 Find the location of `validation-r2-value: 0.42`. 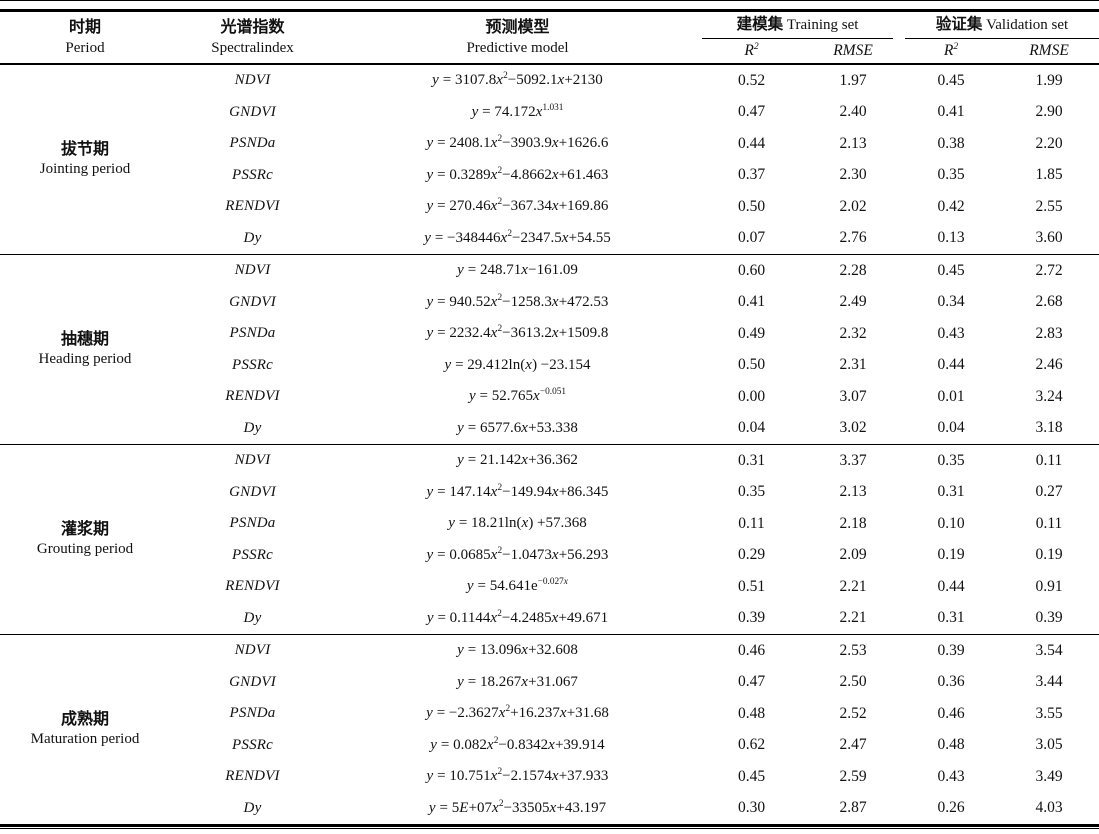

validation-r2-value: 0.42 is located at coordinates (951, 206).